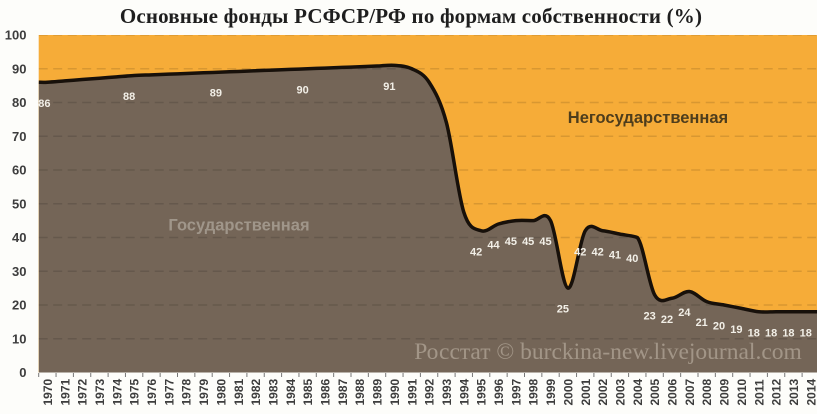  I want to click on svg-text: 1978, so click(187, 391).